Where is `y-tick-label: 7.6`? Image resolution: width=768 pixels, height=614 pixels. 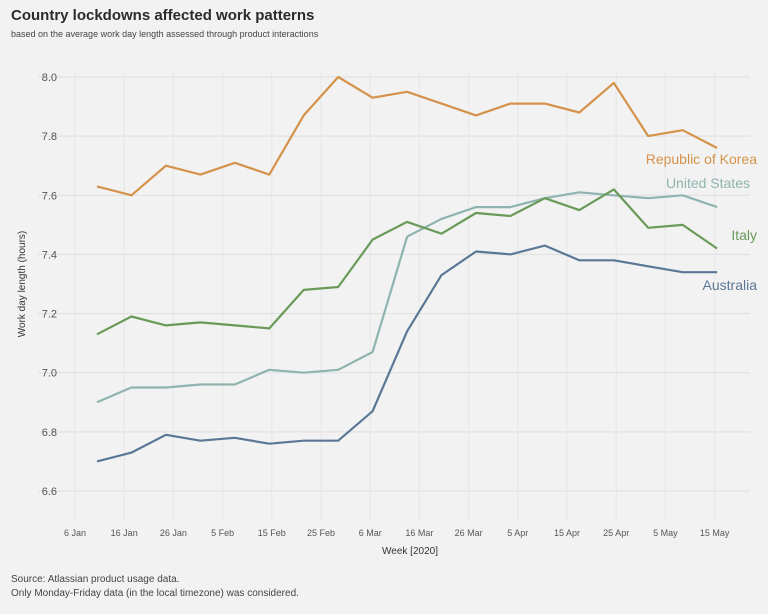 y-tick-label: 7.6 is located at coordinates (49, 196).